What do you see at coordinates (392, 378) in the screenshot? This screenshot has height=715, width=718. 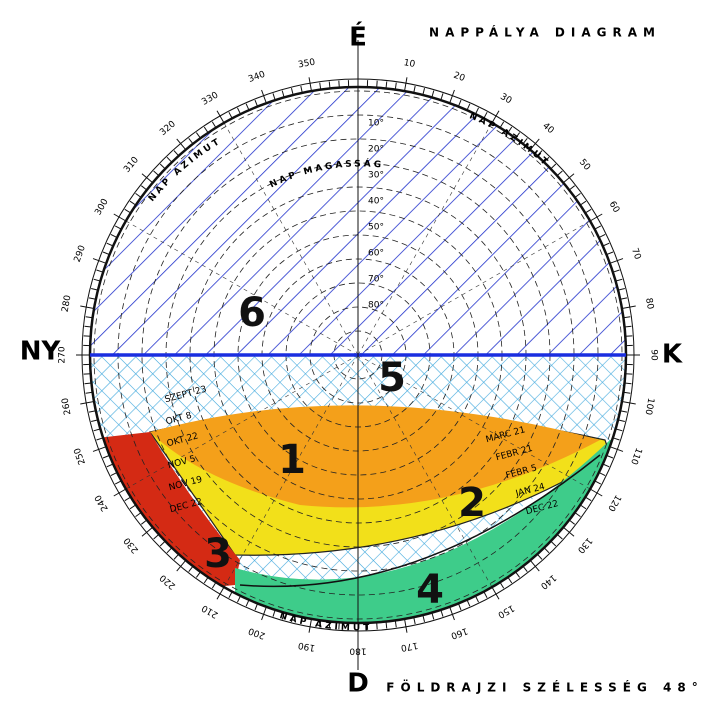 I see `zone-number: 5` at bounding box center [392, 378].